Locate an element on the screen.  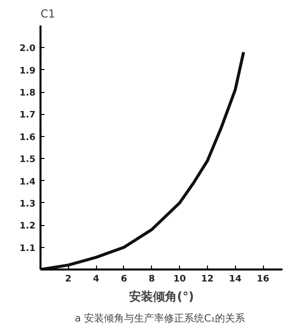
y-axis-title: C1 is located at coordinates (48, 14).